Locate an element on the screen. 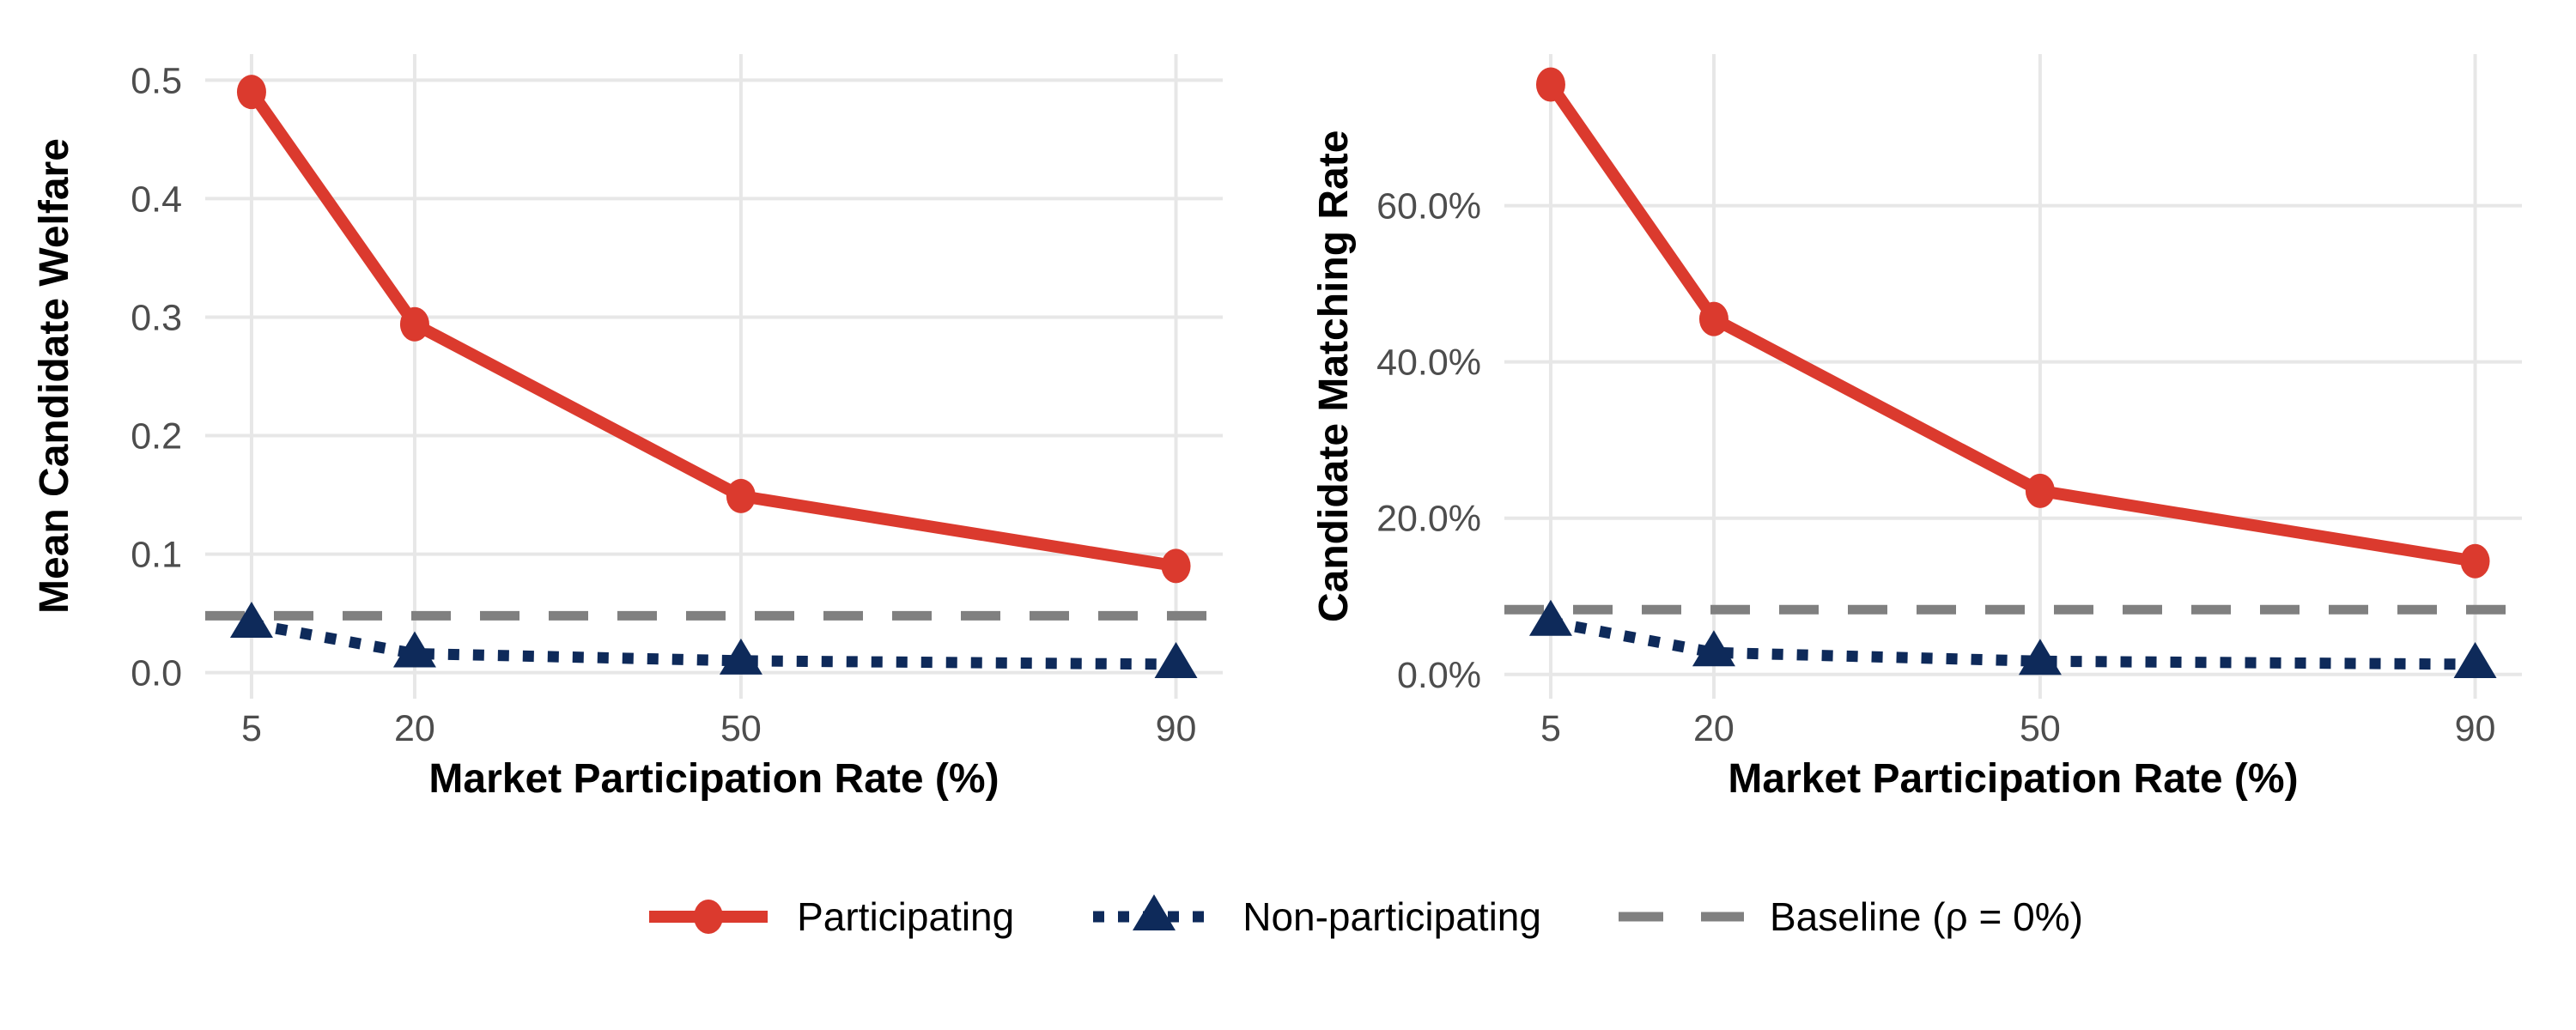  right-x-axis-title: Market Participation Rate (%) is located at coordinates (2013, 779).